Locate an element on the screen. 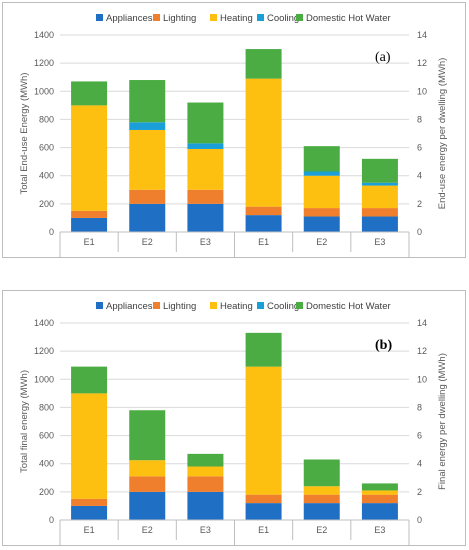  legend-item: Heating is located at coordinates (231, 18).